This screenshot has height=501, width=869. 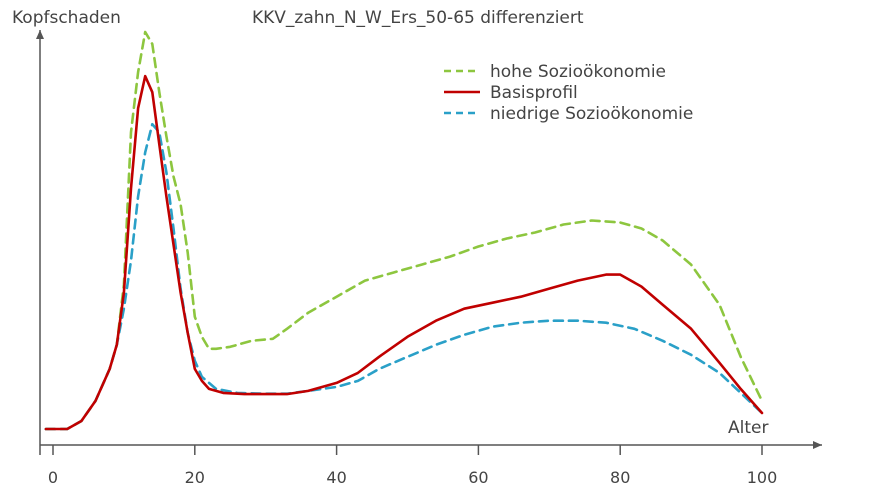 What do you see at coordinates (620, 477) in the screenshot?
I see `x-tick-label: 80` at bounding box center [620, 477].